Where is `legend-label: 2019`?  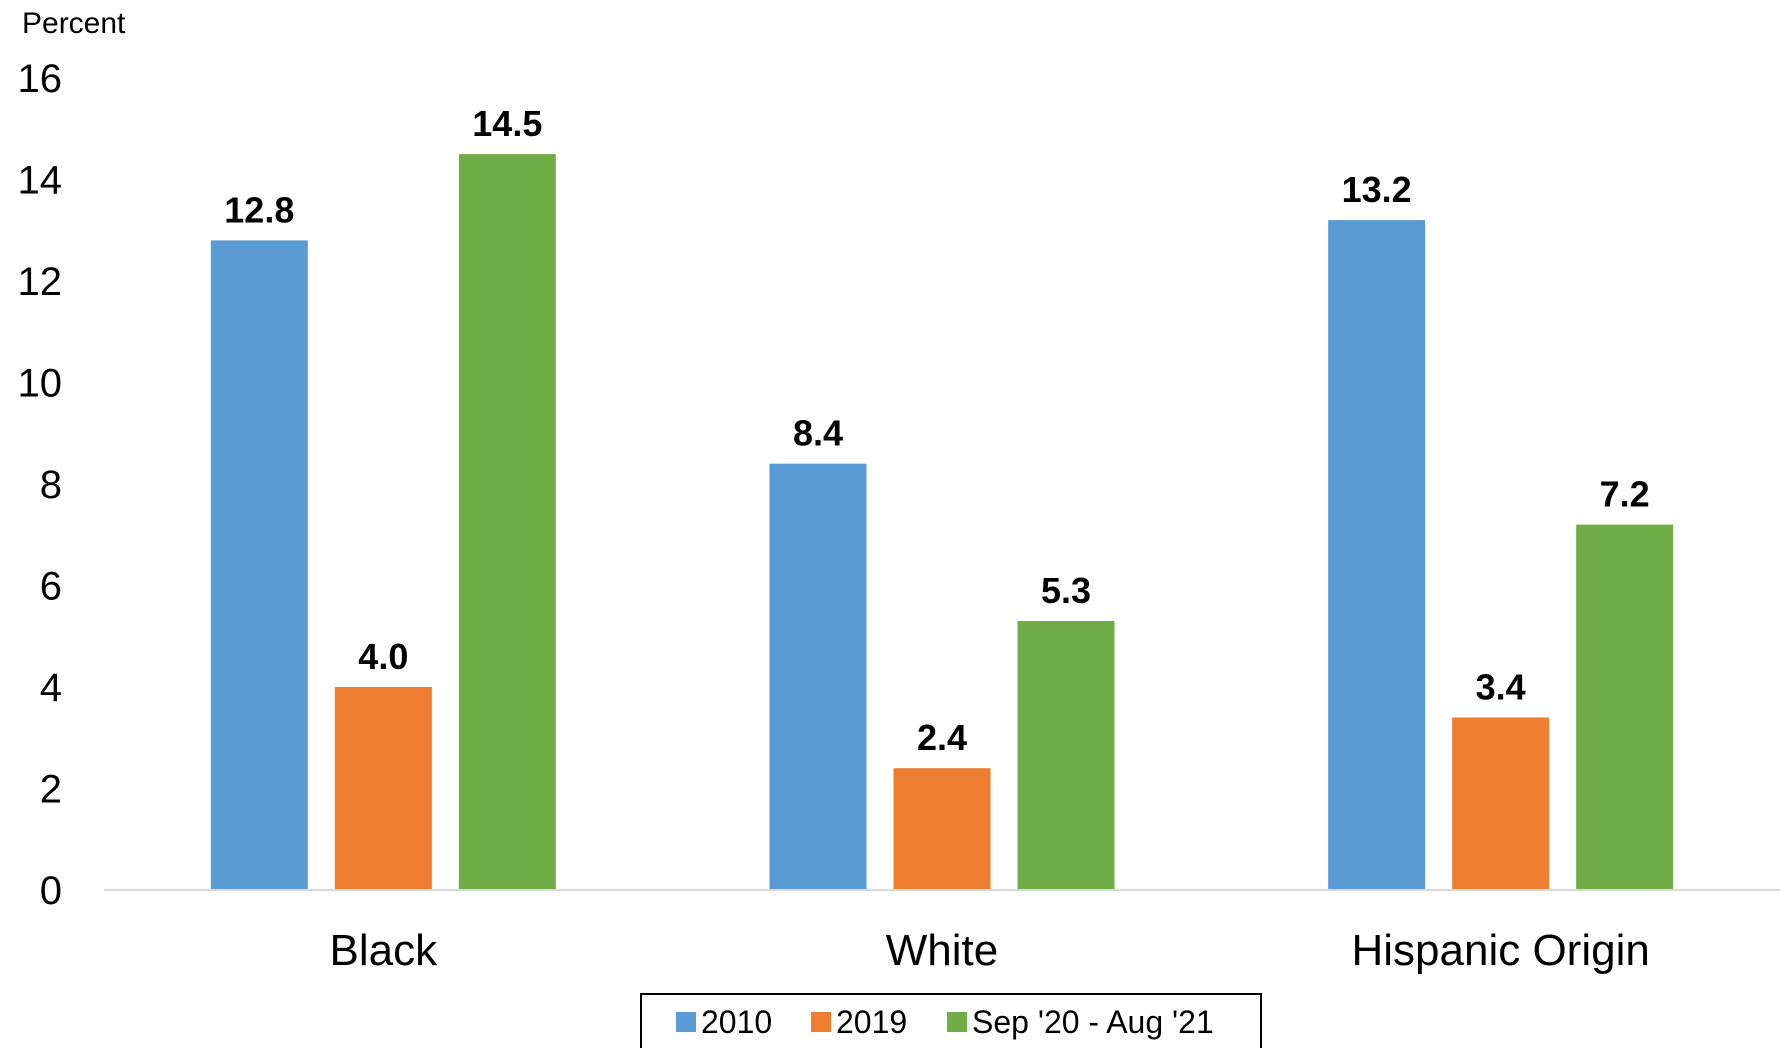
legend-label: 2019 is located at coordinates (871, 1022).